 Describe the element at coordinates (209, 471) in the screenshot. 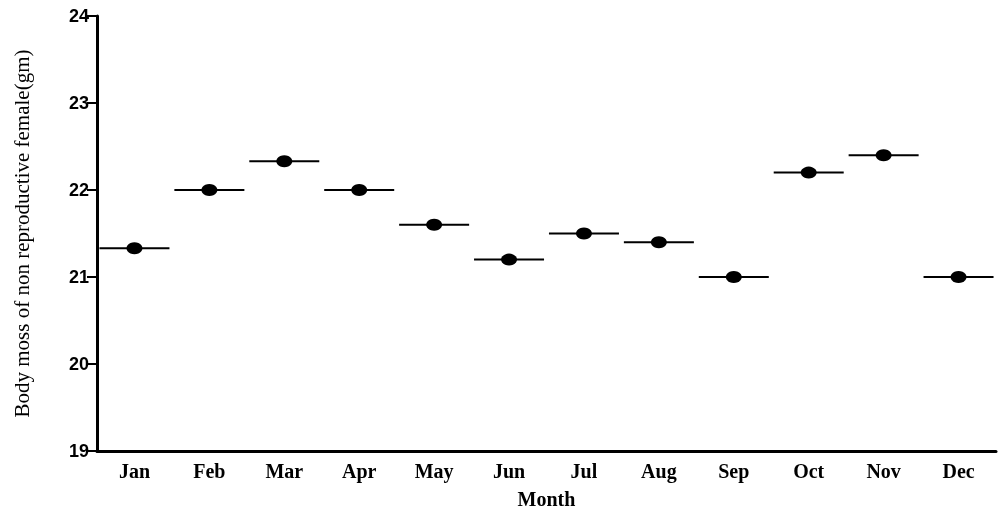

I see `x-tick-label: Feb` at that location.